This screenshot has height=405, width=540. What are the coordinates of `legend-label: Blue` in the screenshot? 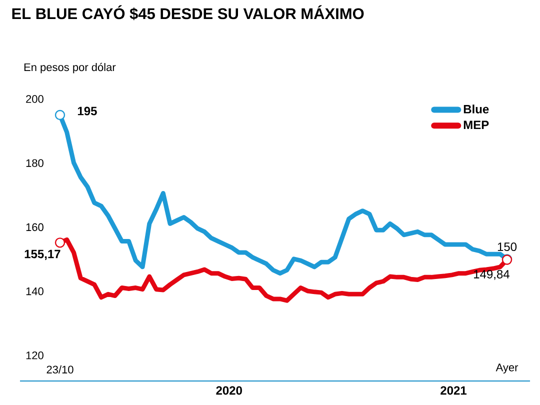 It's located at (476, 109).